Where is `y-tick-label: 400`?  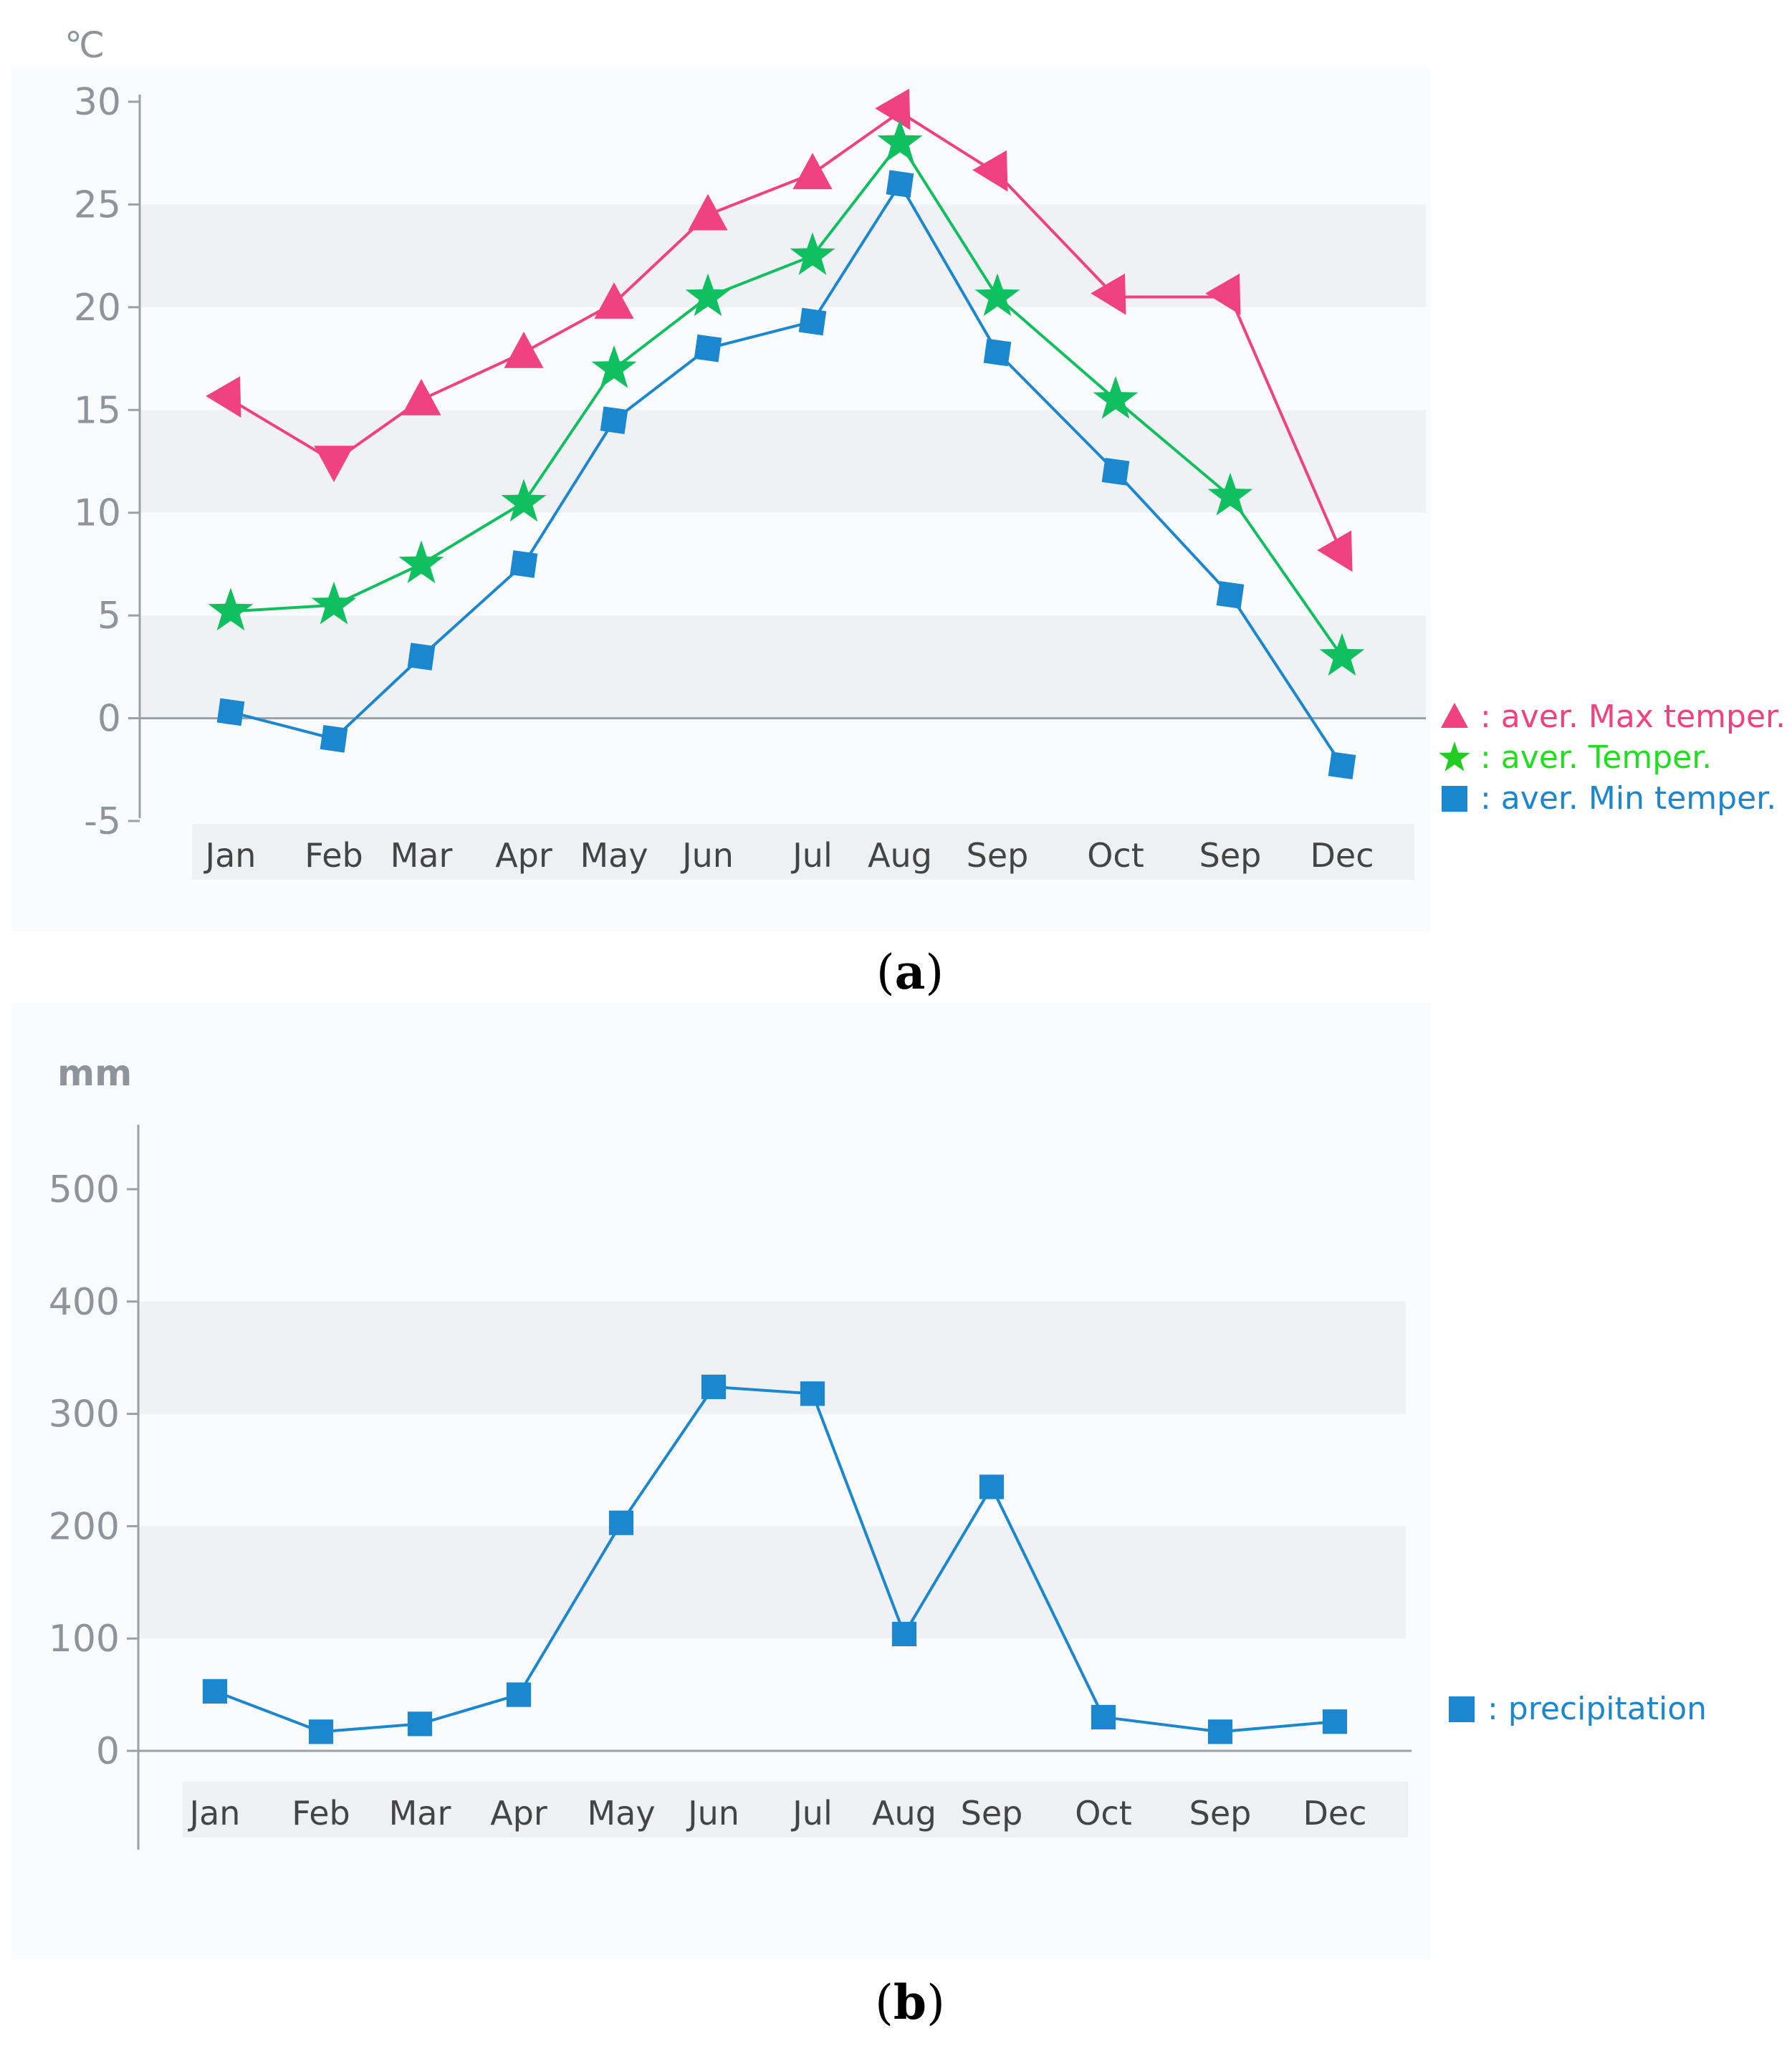 y-tick-label: 400 is located at coordinates (84, 1302).